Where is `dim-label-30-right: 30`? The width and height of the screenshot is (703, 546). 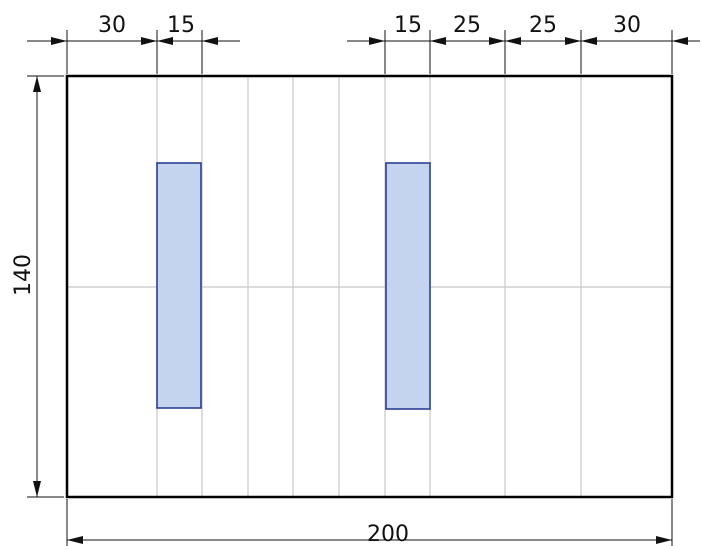
dim-label-30-right: 30 is located at coordinates (627, 25).